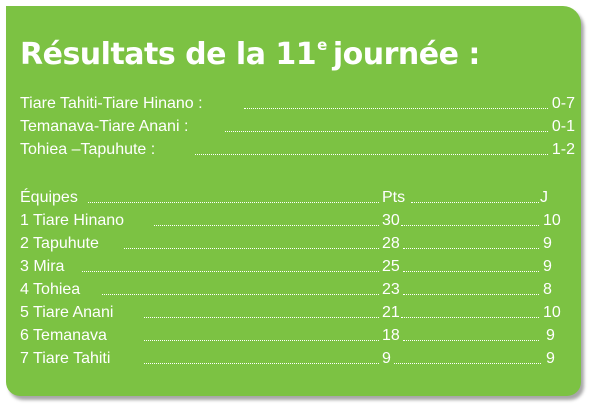  I want to click on match-teams: Tohiea –Tapuhute :, so click(88, 149).